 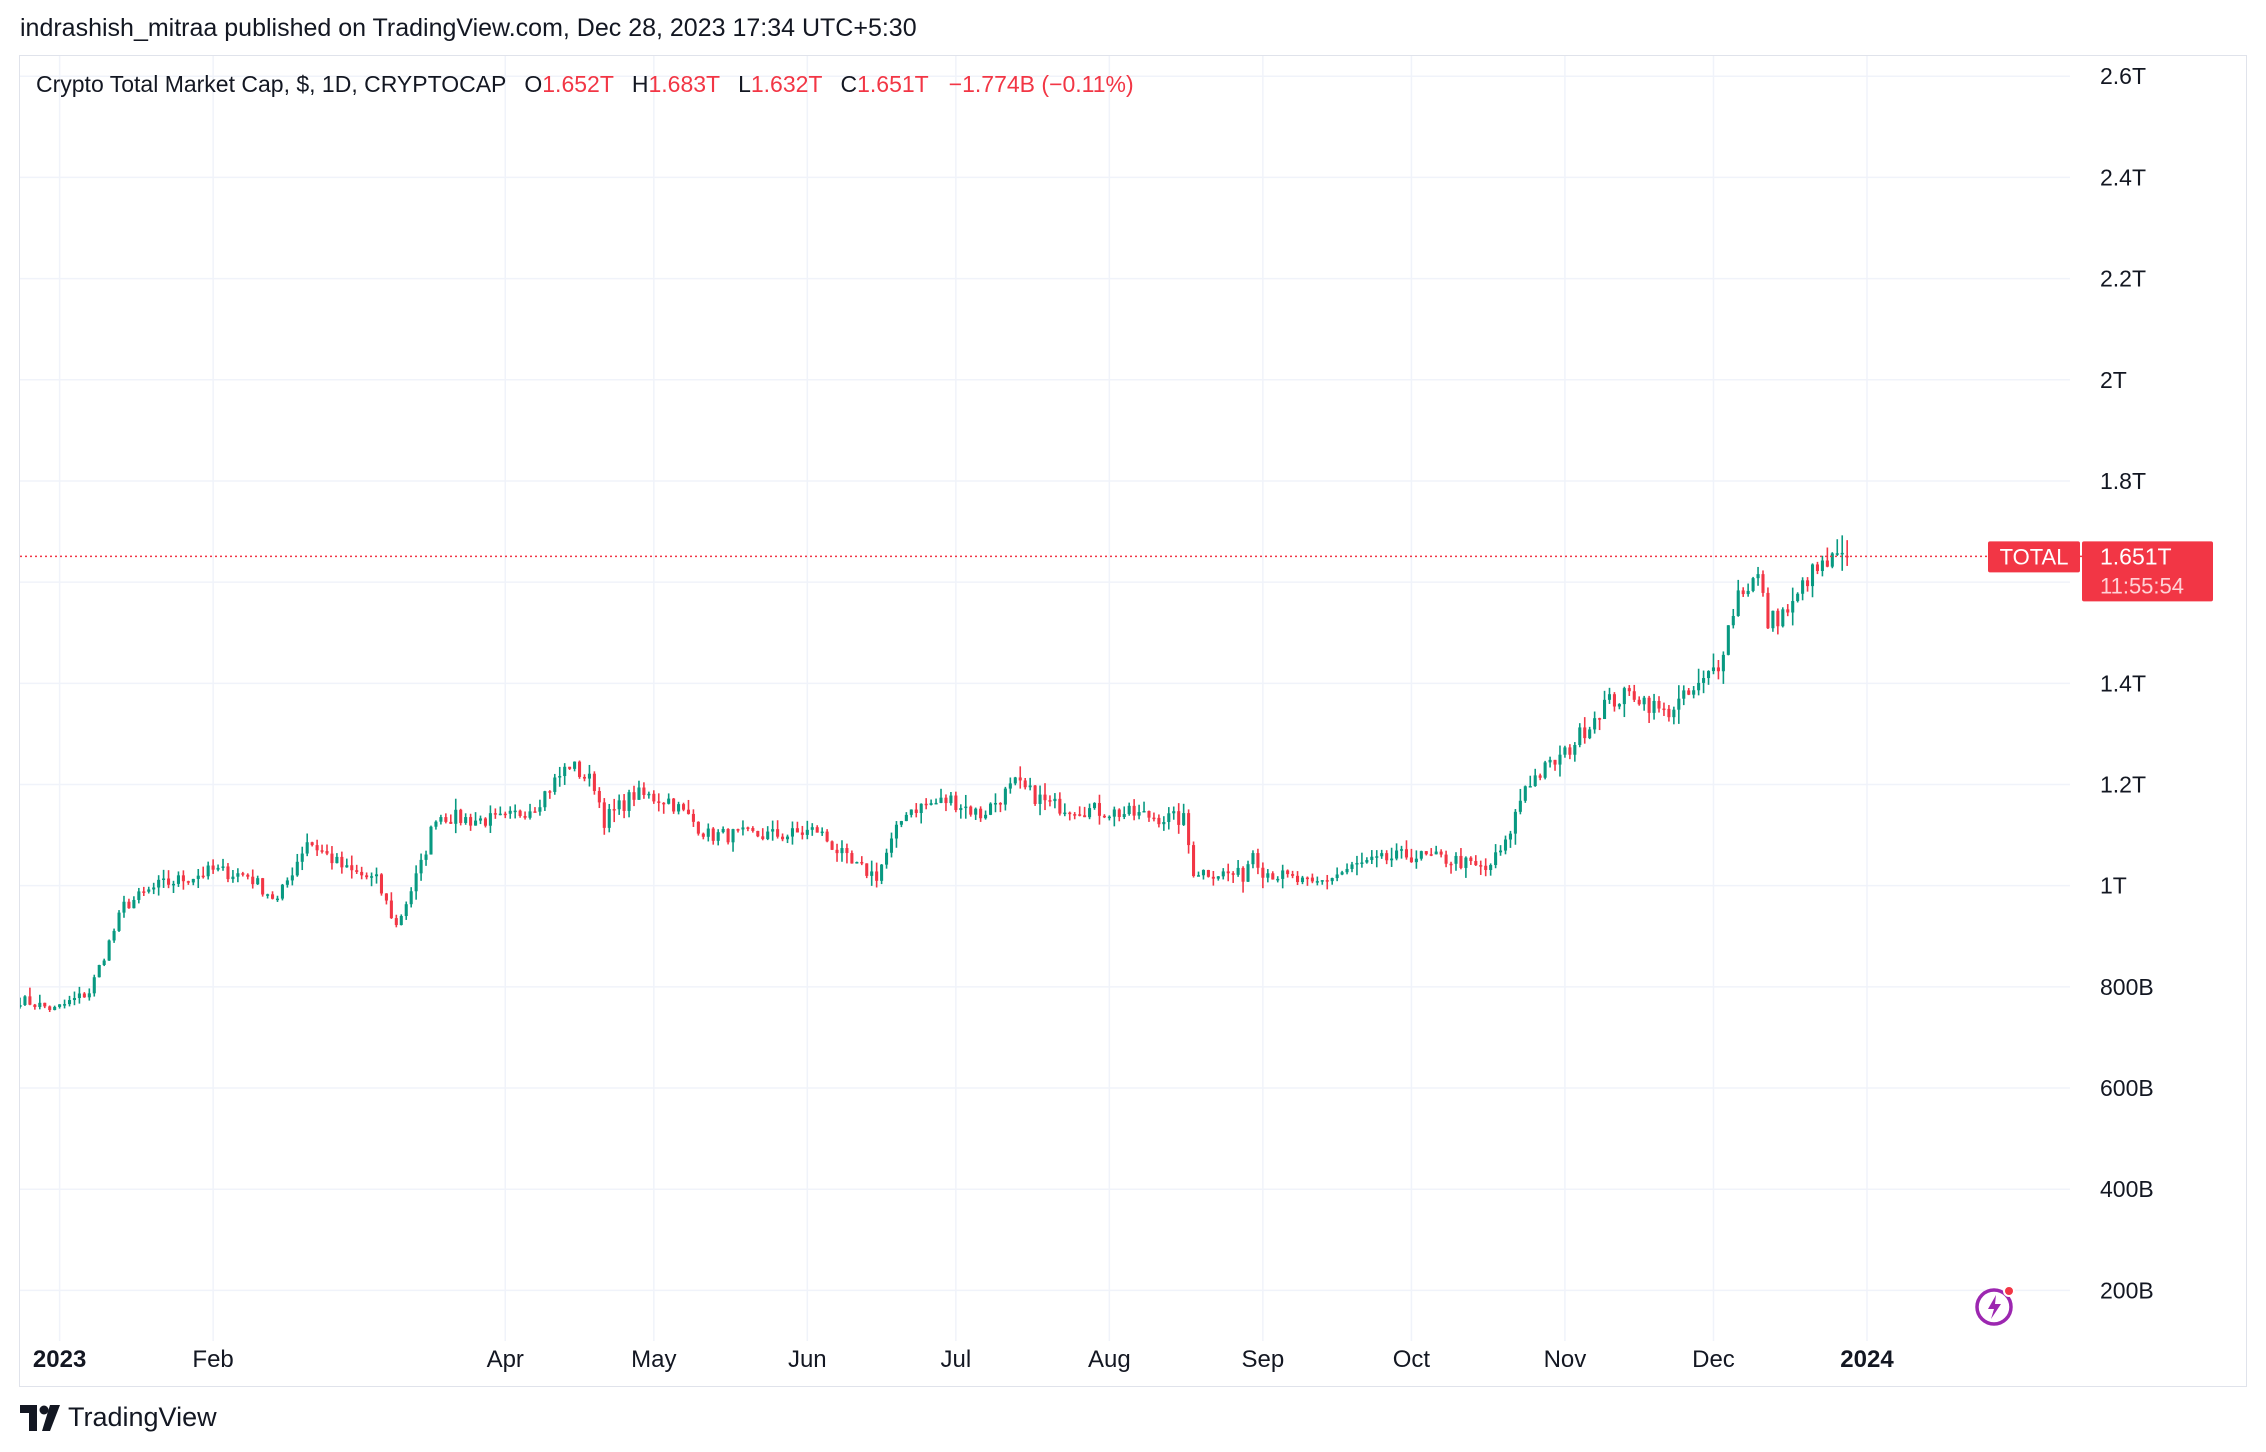 I want to click on tradingview-logo-icon, so click(x=40, y=1417).